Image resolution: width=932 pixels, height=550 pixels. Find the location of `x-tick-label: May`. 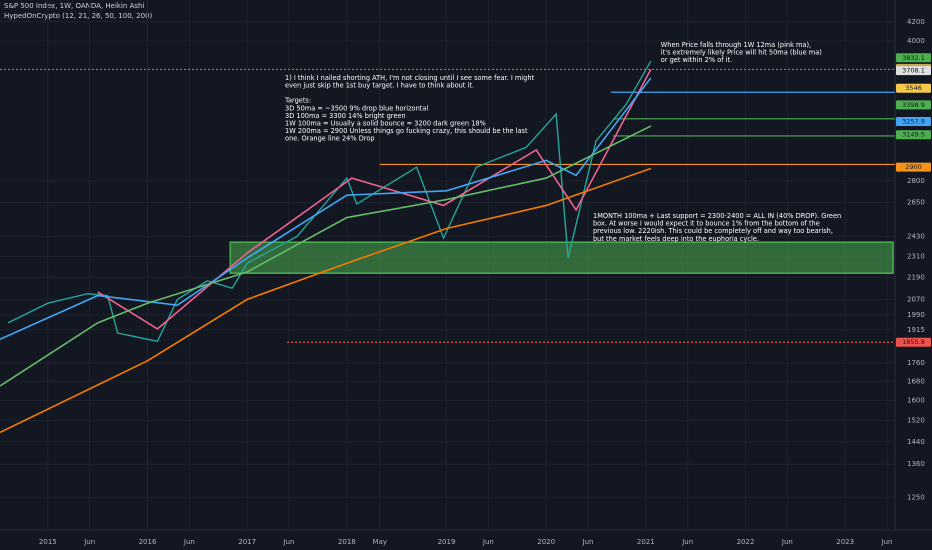

x-tick-label: May is located at coordinates (379, 542).